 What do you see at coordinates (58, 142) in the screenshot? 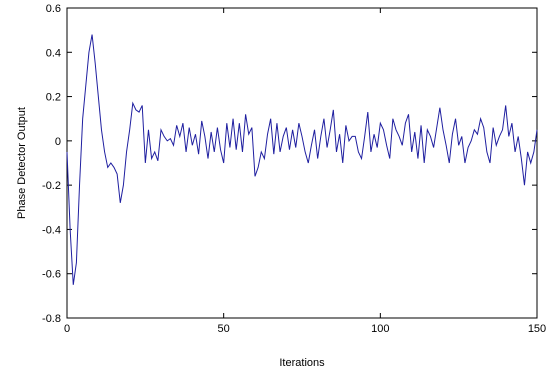
I see `y-tick-label: 0` at bounding box center [58, 142].